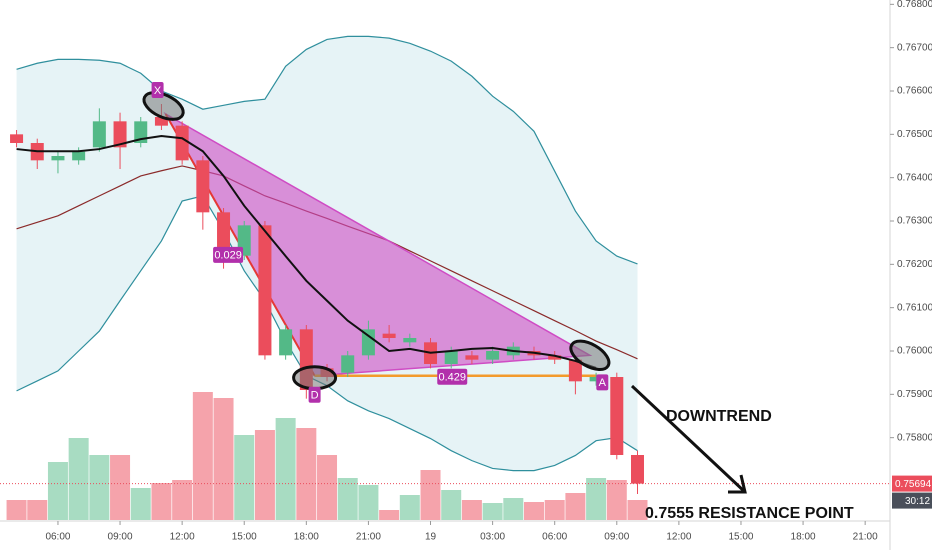 This screenshot has width=932, height=550. I want to click on y-tick-label: 0.76600, so click(914, 91).